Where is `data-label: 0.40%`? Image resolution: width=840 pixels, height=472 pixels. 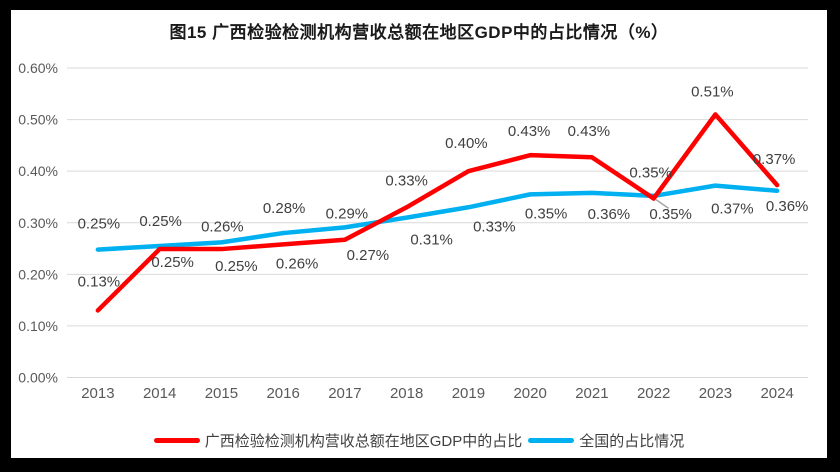
data-label: 0.40% is located at coordinates (466, 143).